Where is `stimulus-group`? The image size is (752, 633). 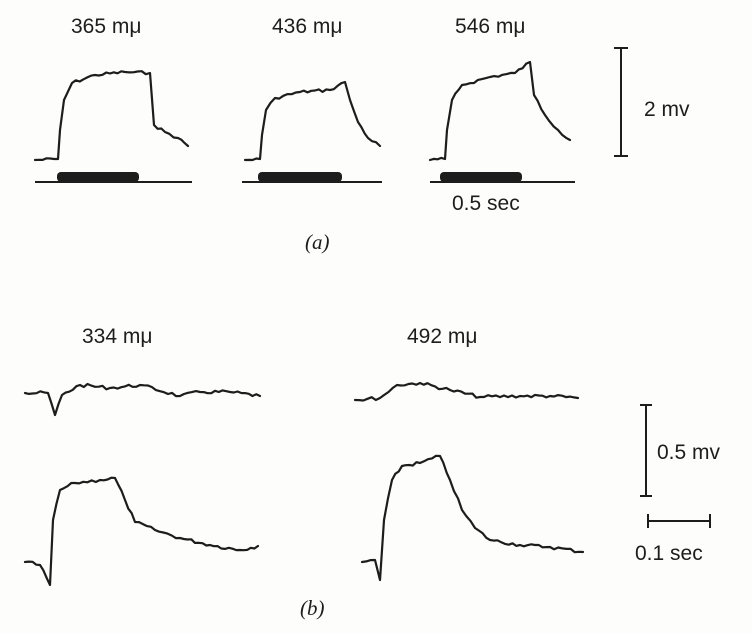
stimulus-group is located at coordinates (305, 177).